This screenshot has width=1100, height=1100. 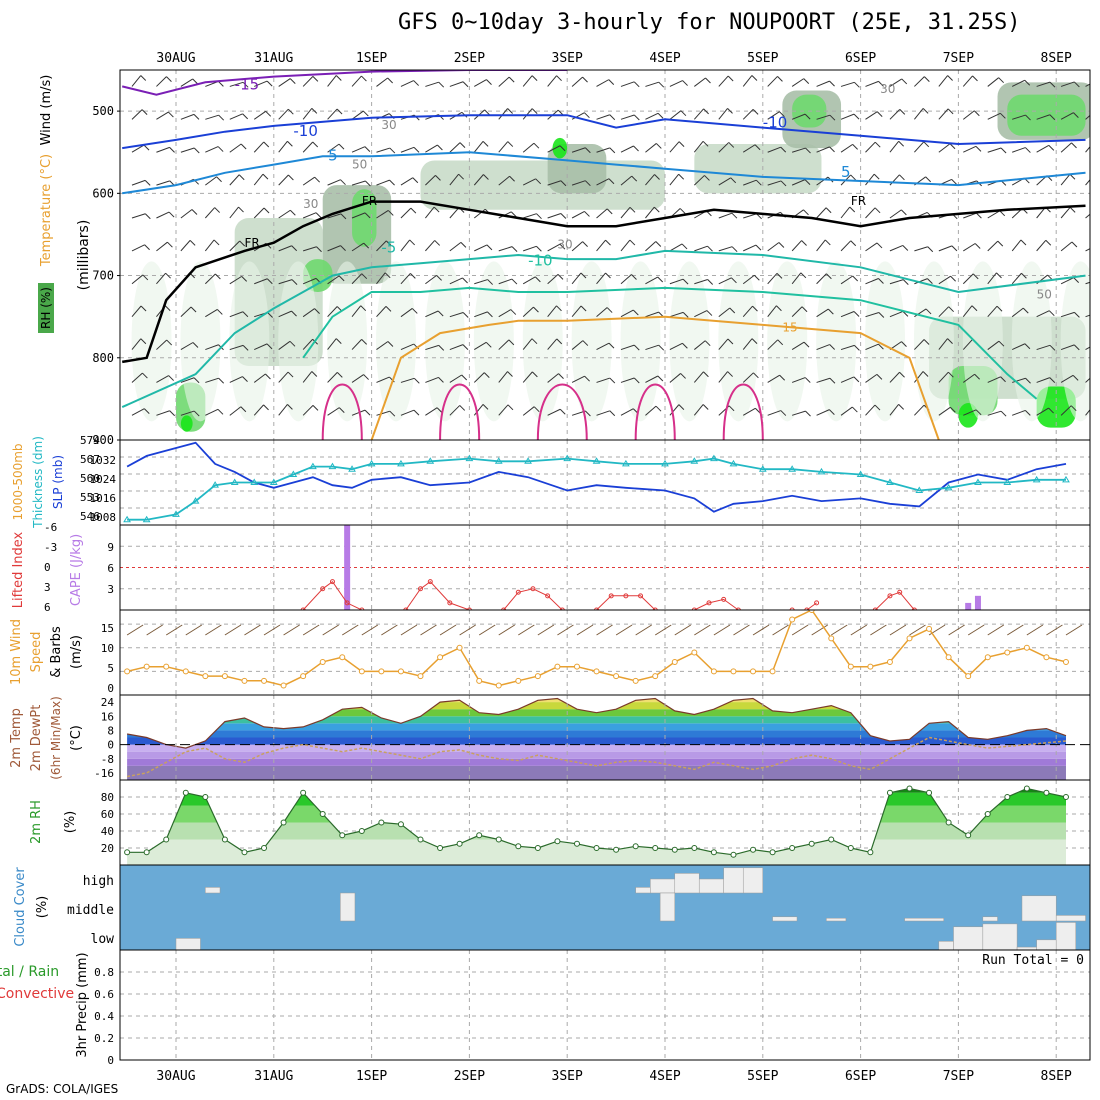 What do you see at coordinates (103, 276) in the screenshot?
I see `pressure-tick: 700` at bounding box center [103, 276].